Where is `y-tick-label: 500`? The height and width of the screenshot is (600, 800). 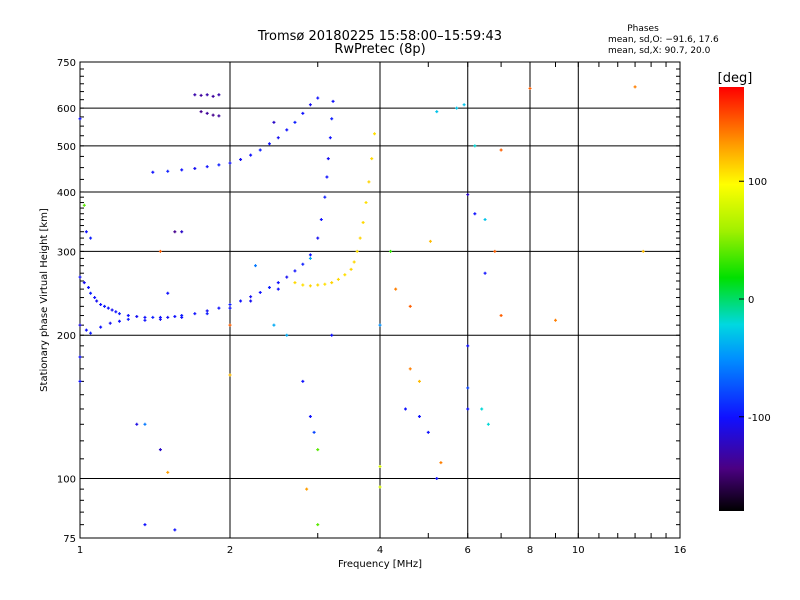 y-tick-label: 500 is located at coordinates (66, 147).